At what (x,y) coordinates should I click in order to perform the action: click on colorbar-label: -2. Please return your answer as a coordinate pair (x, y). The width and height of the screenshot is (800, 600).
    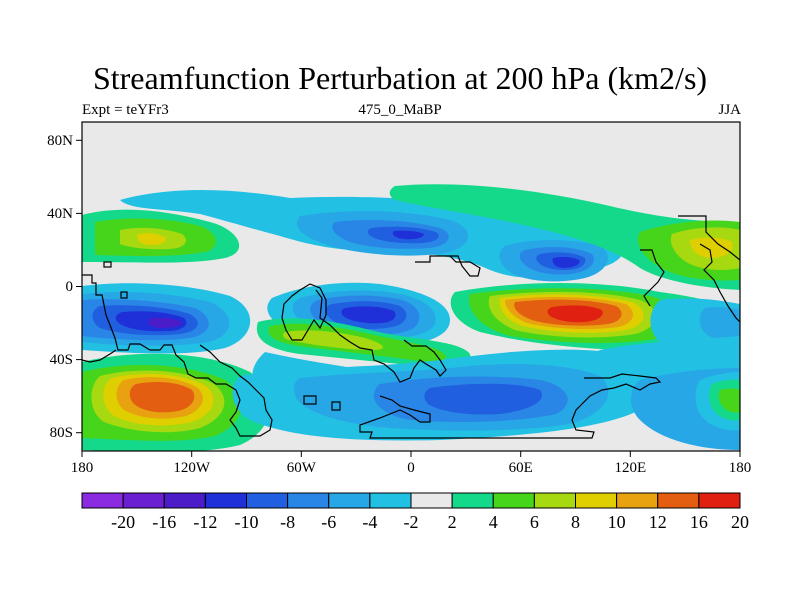
    Looking at the image, I should click on (411, 522).